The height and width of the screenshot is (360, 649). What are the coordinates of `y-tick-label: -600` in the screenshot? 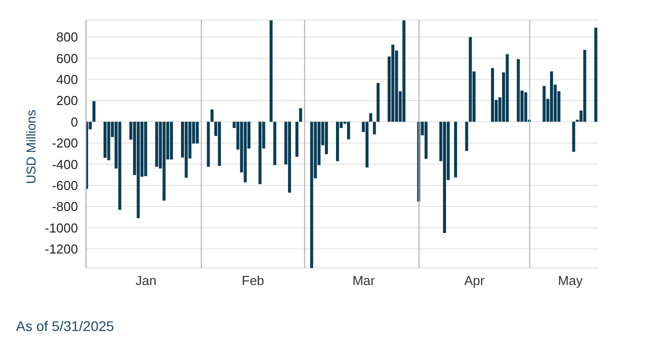 It's located at (65, 185).